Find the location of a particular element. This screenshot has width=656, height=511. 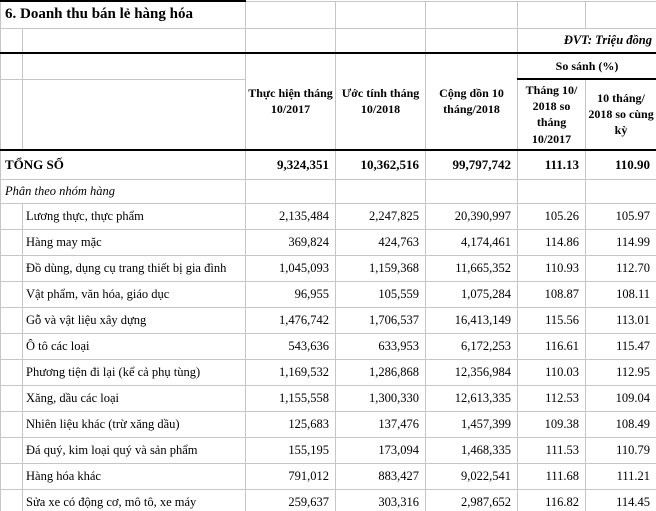

table-row: Phân theo nhóm hàng is located at coordinates (328, 192).